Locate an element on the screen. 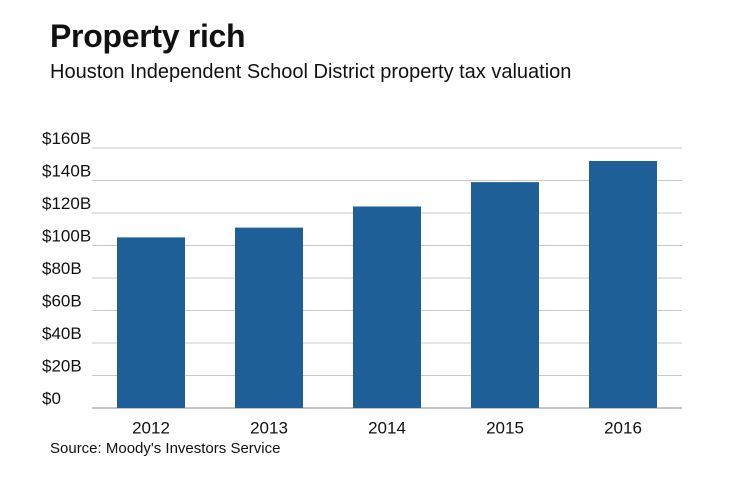  x-tick-label: 2015 is located at coordinates (505, 428).